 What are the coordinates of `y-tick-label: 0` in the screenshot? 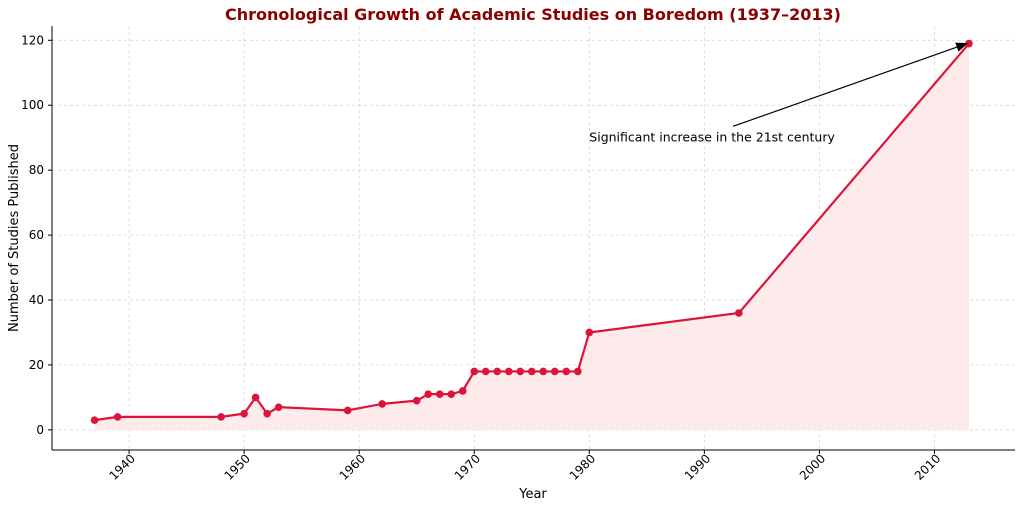 It's located at (40, 430).